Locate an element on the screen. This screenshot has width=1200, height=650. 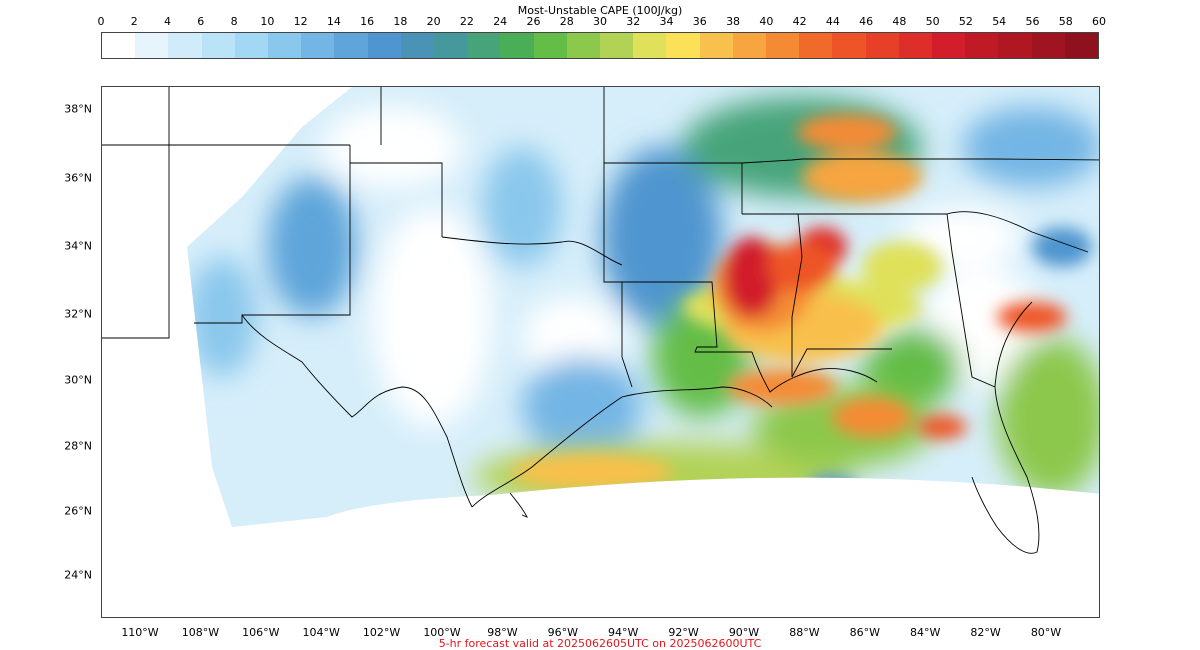
colorbar-tick-label: 6 is located at coordinates (201, 21).